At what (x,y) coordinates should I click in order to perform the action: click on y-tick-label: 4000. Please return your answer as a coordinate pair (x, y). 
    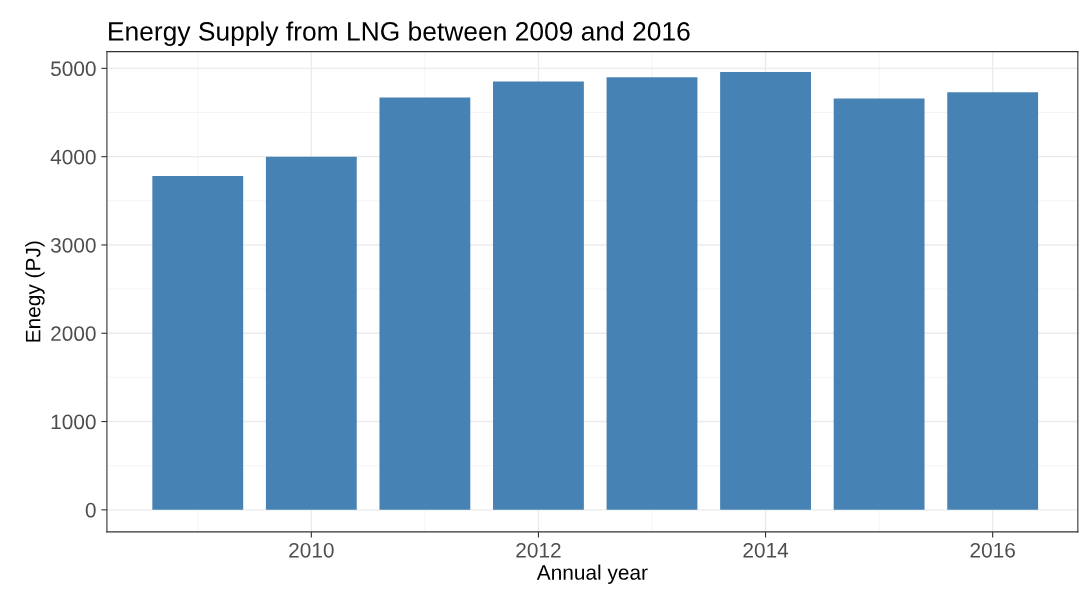
    Looking at the image, I should click on (73, 157).